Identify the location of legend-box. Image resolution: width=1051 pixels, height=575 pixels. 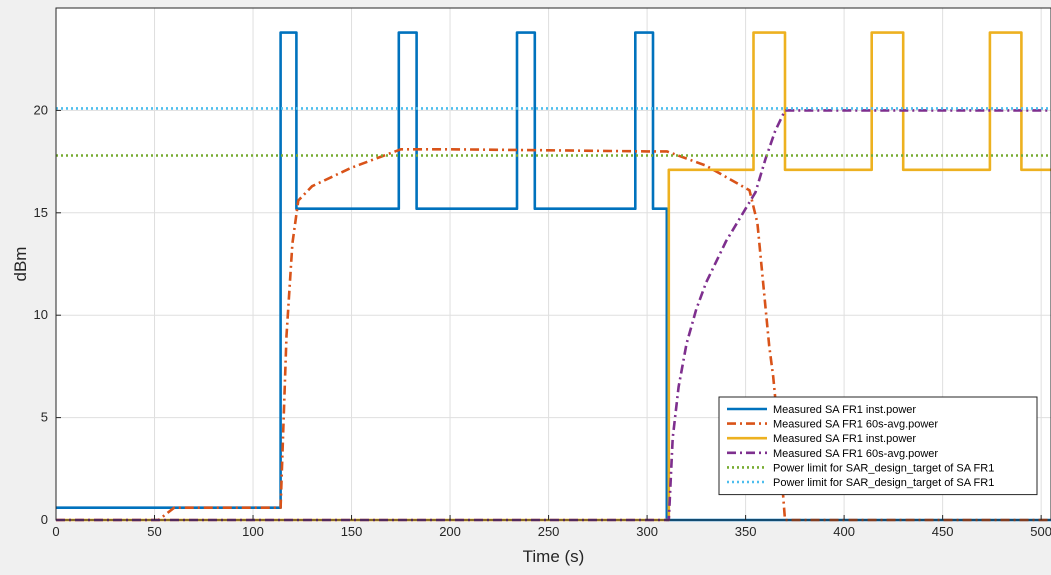
(878, 446).